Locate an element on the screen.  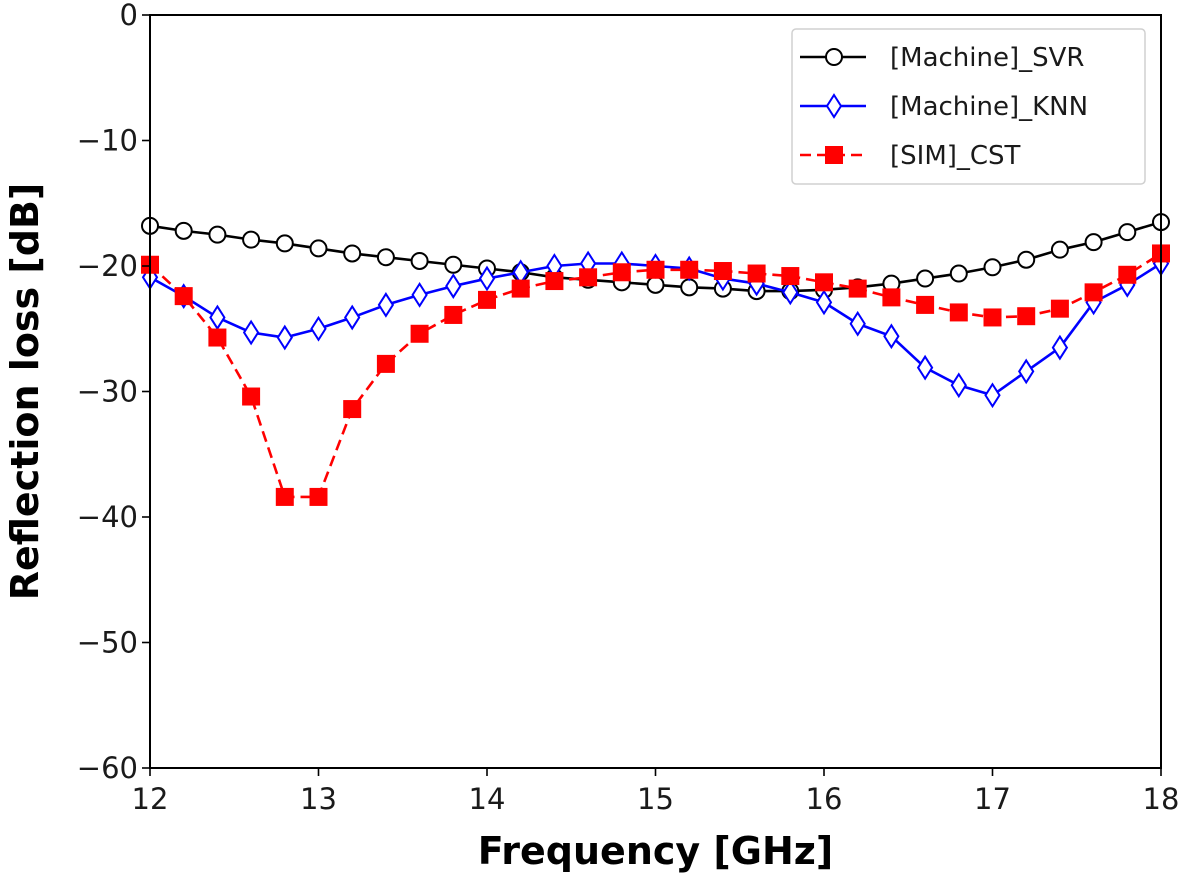
y-tick-label: −30 is located at coordinates (107, 392).